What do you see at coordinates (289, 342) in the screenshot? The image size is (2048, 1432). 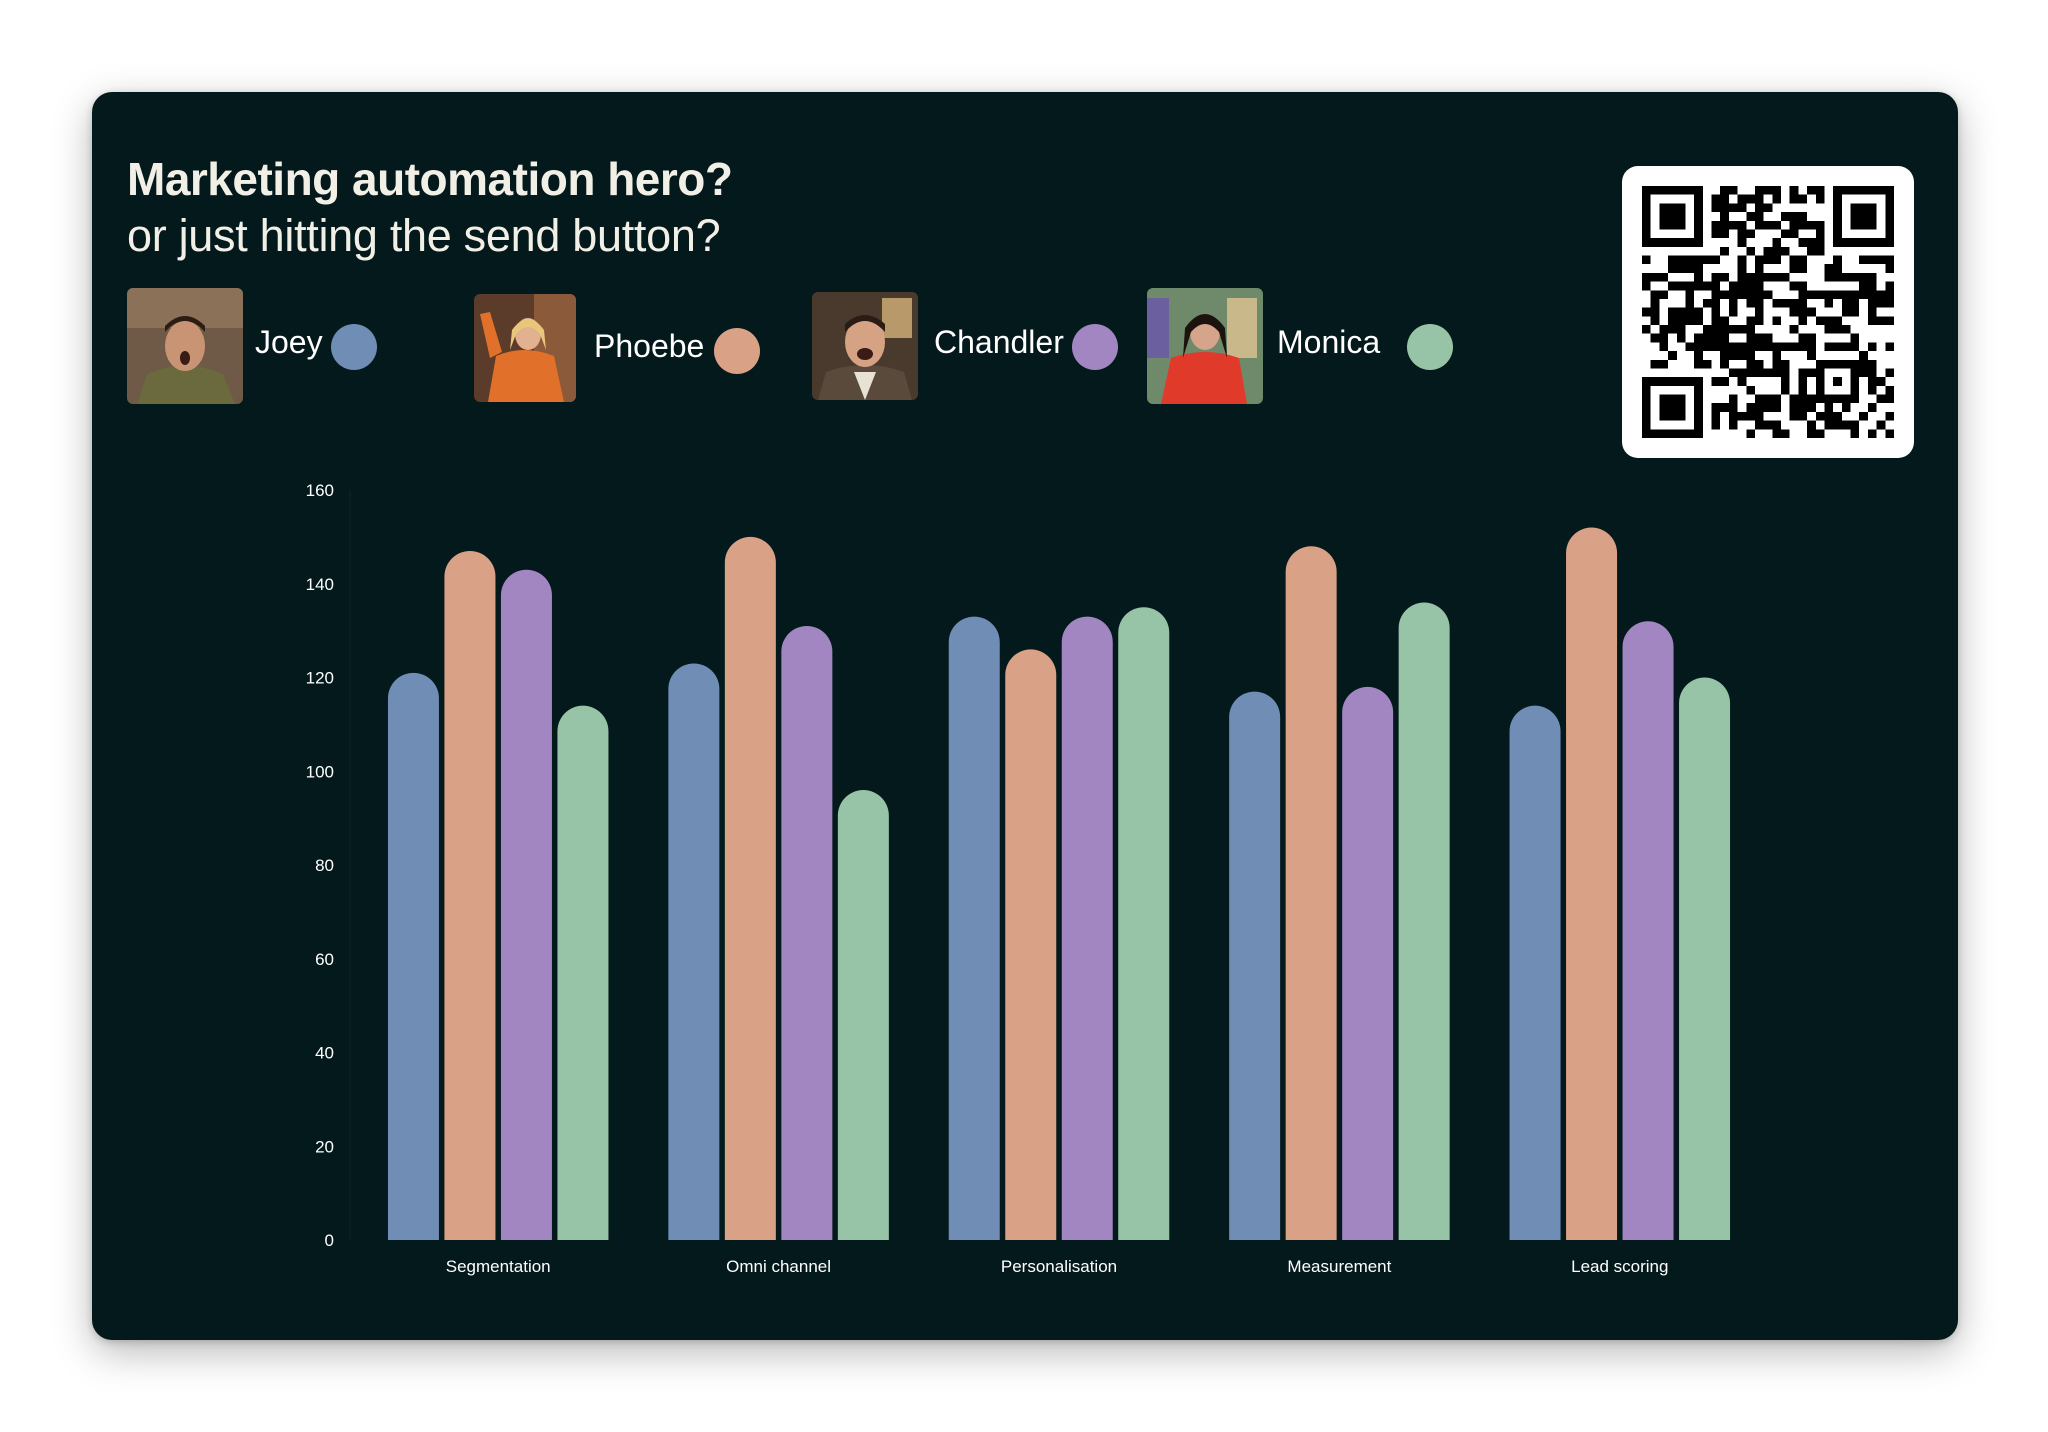 I see `legend-label-joey: Joey` at bounding box center [289, 342].